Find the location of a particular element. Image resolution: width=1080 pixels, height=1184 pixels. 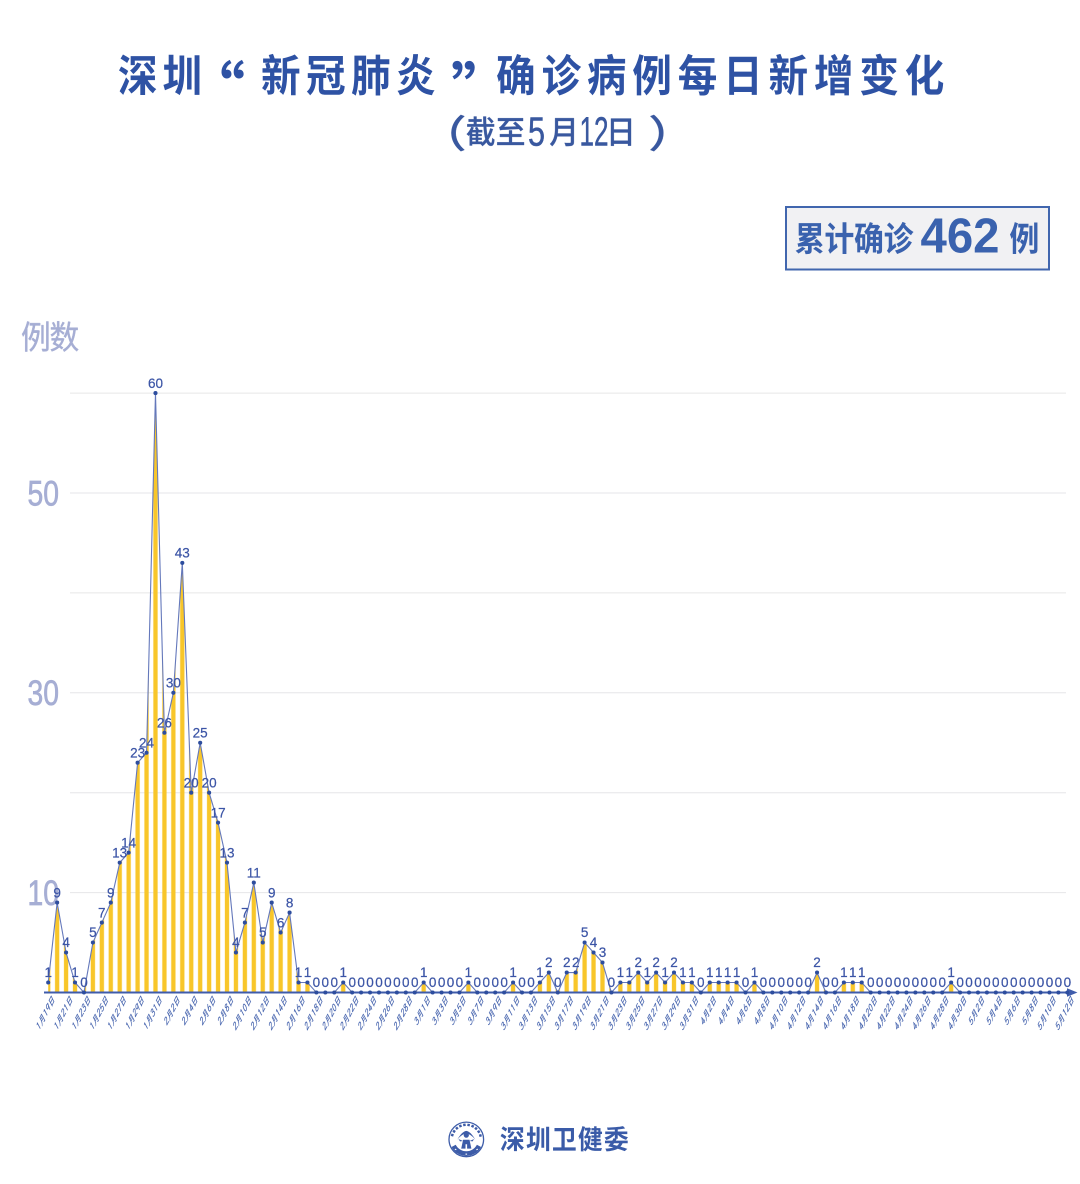

svg-text: 462 is located at coordinates (960, 237).